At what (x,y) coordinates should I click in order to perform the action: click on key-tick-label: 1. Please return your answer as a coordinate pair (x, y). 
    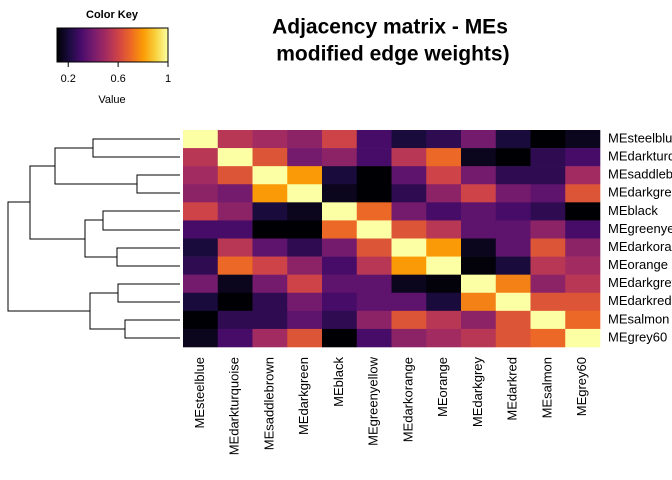
    Looking at the image, I should click on (168, 79).